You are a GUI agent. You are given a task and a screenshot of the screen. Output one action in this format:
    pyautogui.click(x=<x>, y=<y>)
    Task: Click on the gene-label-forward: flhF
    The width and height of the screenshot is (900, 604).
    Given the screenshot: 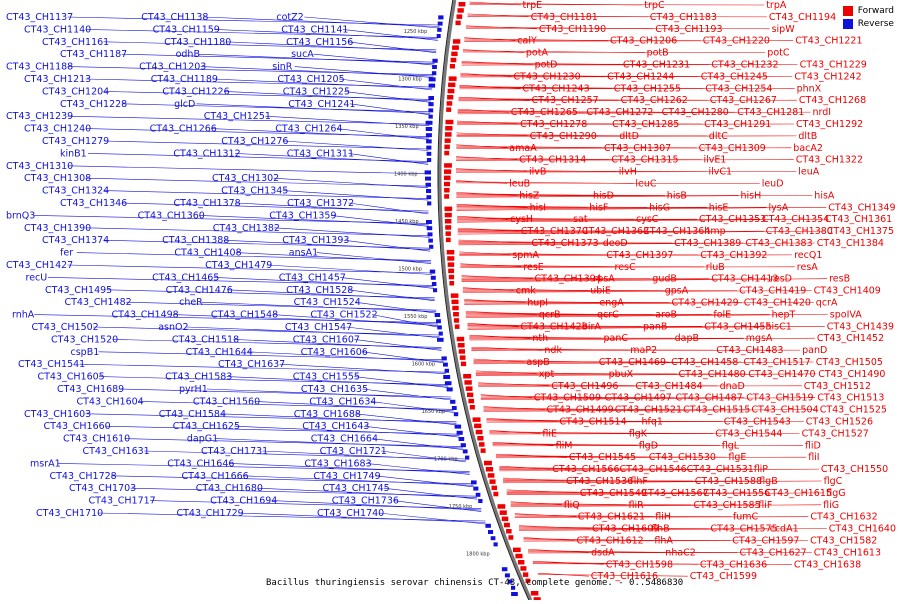 What is the action you would take?
    pyautogui.click(x=638, y=481)
    